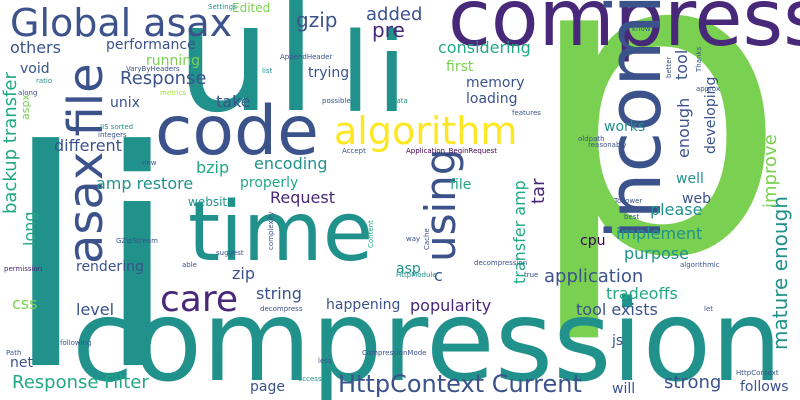  I want to click on word-features: features, so click(526, 113).